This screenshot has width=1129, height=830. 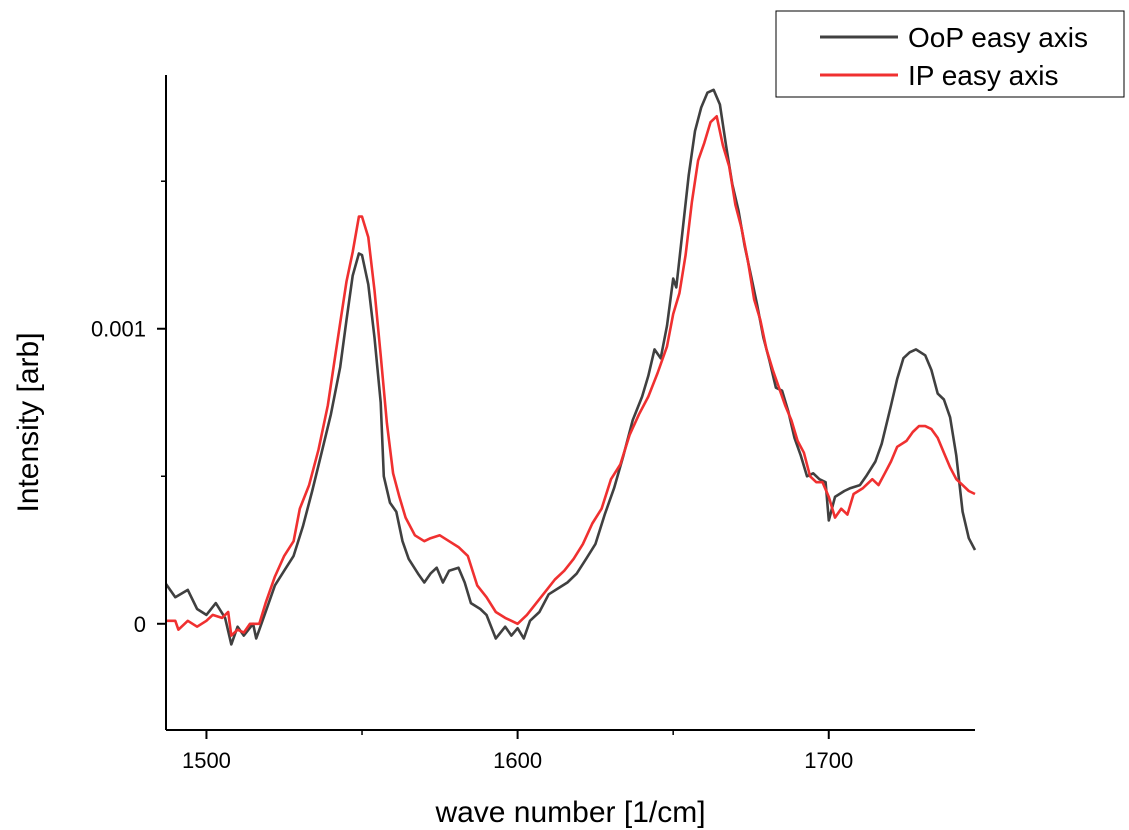 I want to click on legend-label-ip: IP easy axis, so click(x=983, y=75).